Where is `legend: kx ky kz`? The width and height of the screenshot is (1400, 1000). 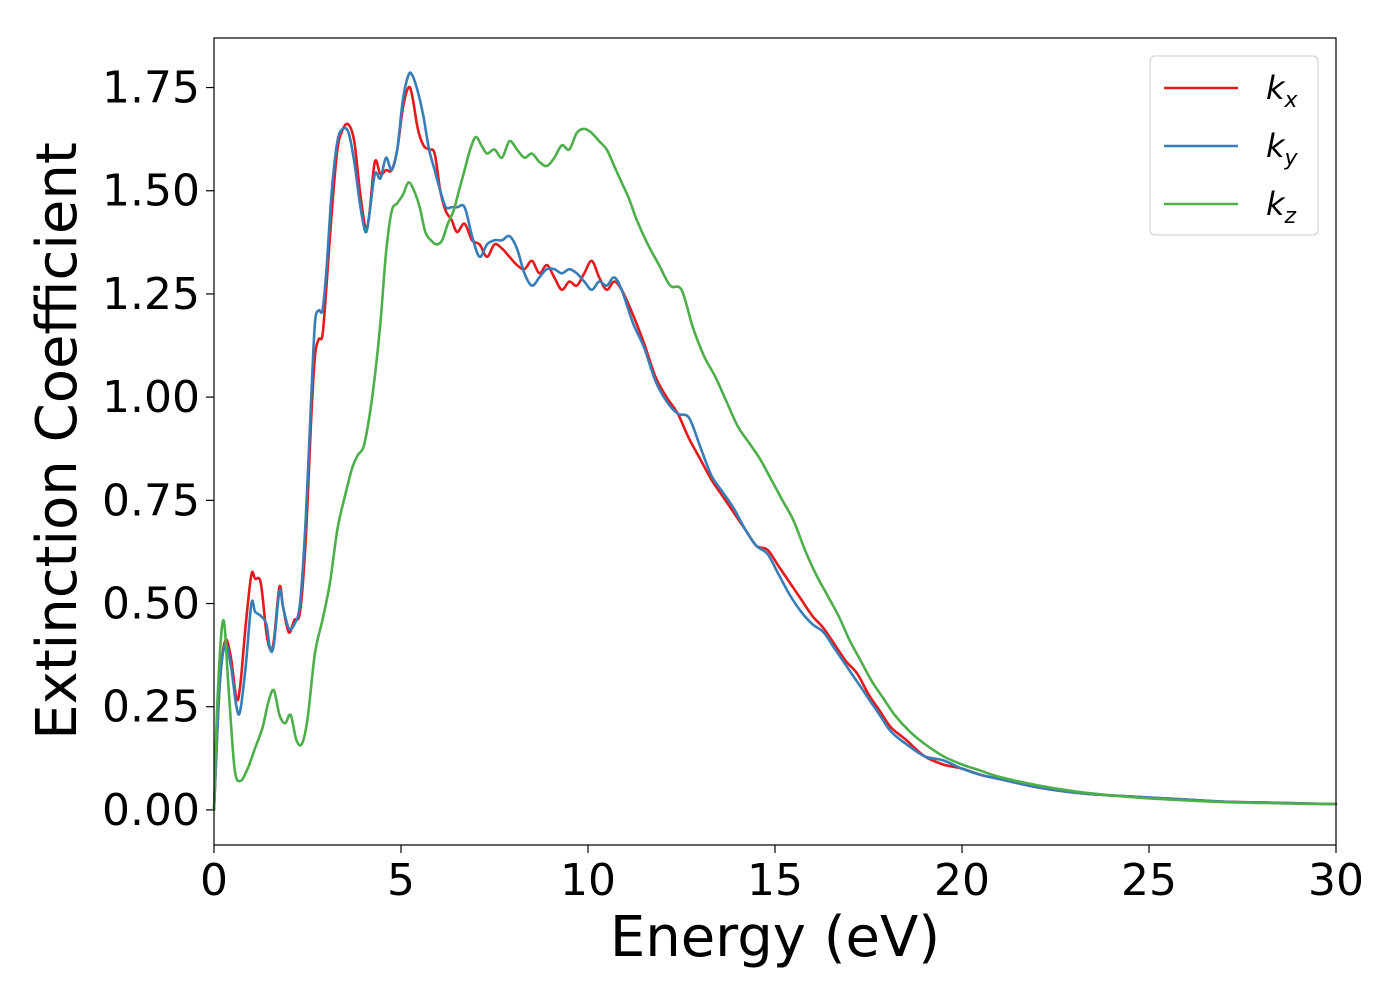 legend: kx ky kz is located at coordinates (1234, 145).